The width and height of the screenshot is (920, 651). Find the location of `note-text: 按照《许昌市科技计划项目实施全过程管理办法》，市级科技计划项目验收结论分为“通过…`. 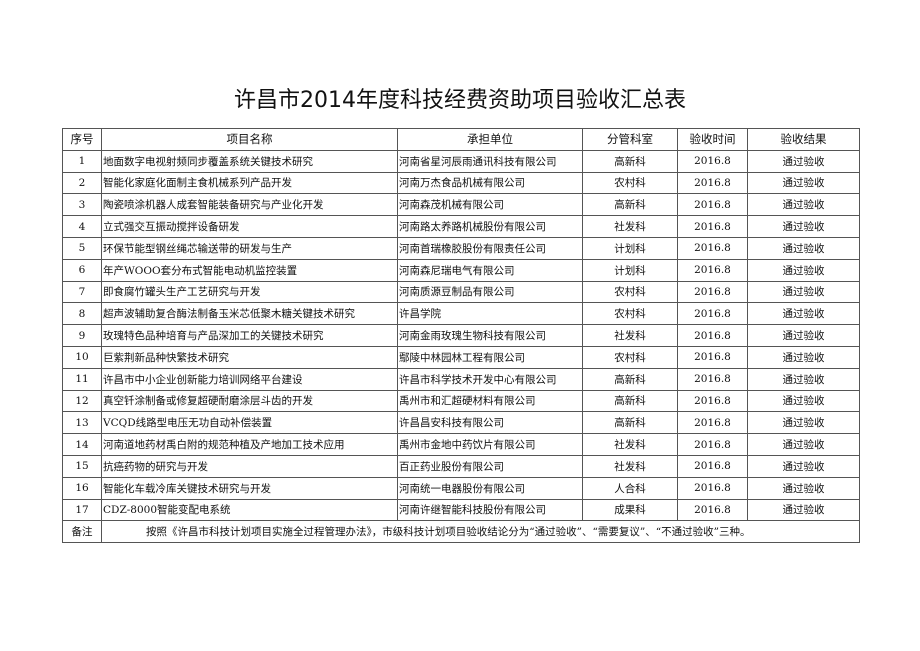

note-text: 按照《许昌市科技计划项目实施全过程管理办法》，市级科技计划项目验收结论分为“通过… is located at coordinates (480, 532).